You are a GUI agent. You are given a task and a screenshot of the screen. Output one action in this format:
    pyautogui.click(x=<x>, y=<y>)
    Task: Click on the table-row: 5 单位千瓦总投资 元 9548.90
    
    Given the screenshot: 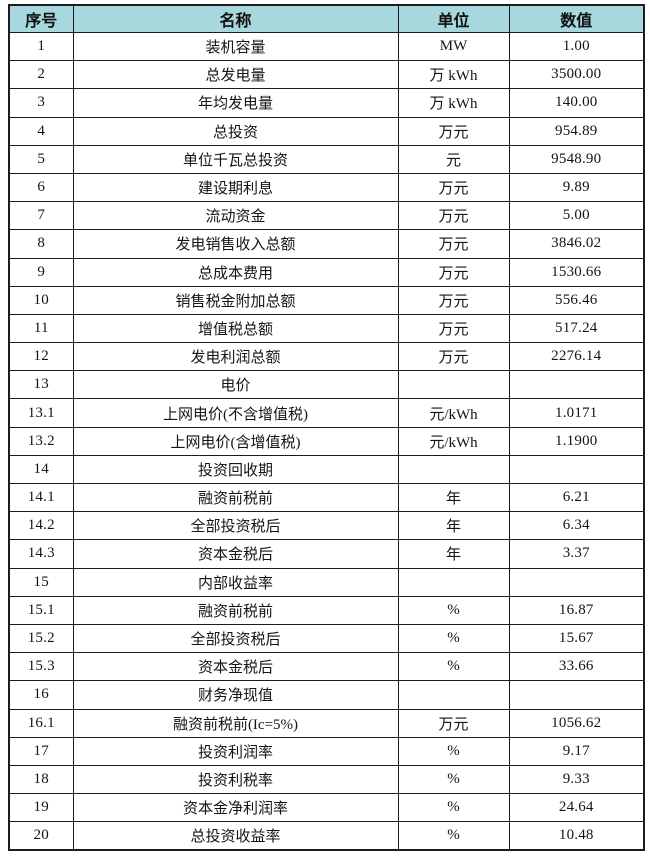 What is the action you would take?
    pyautogui.click(x=326, y=159)
    